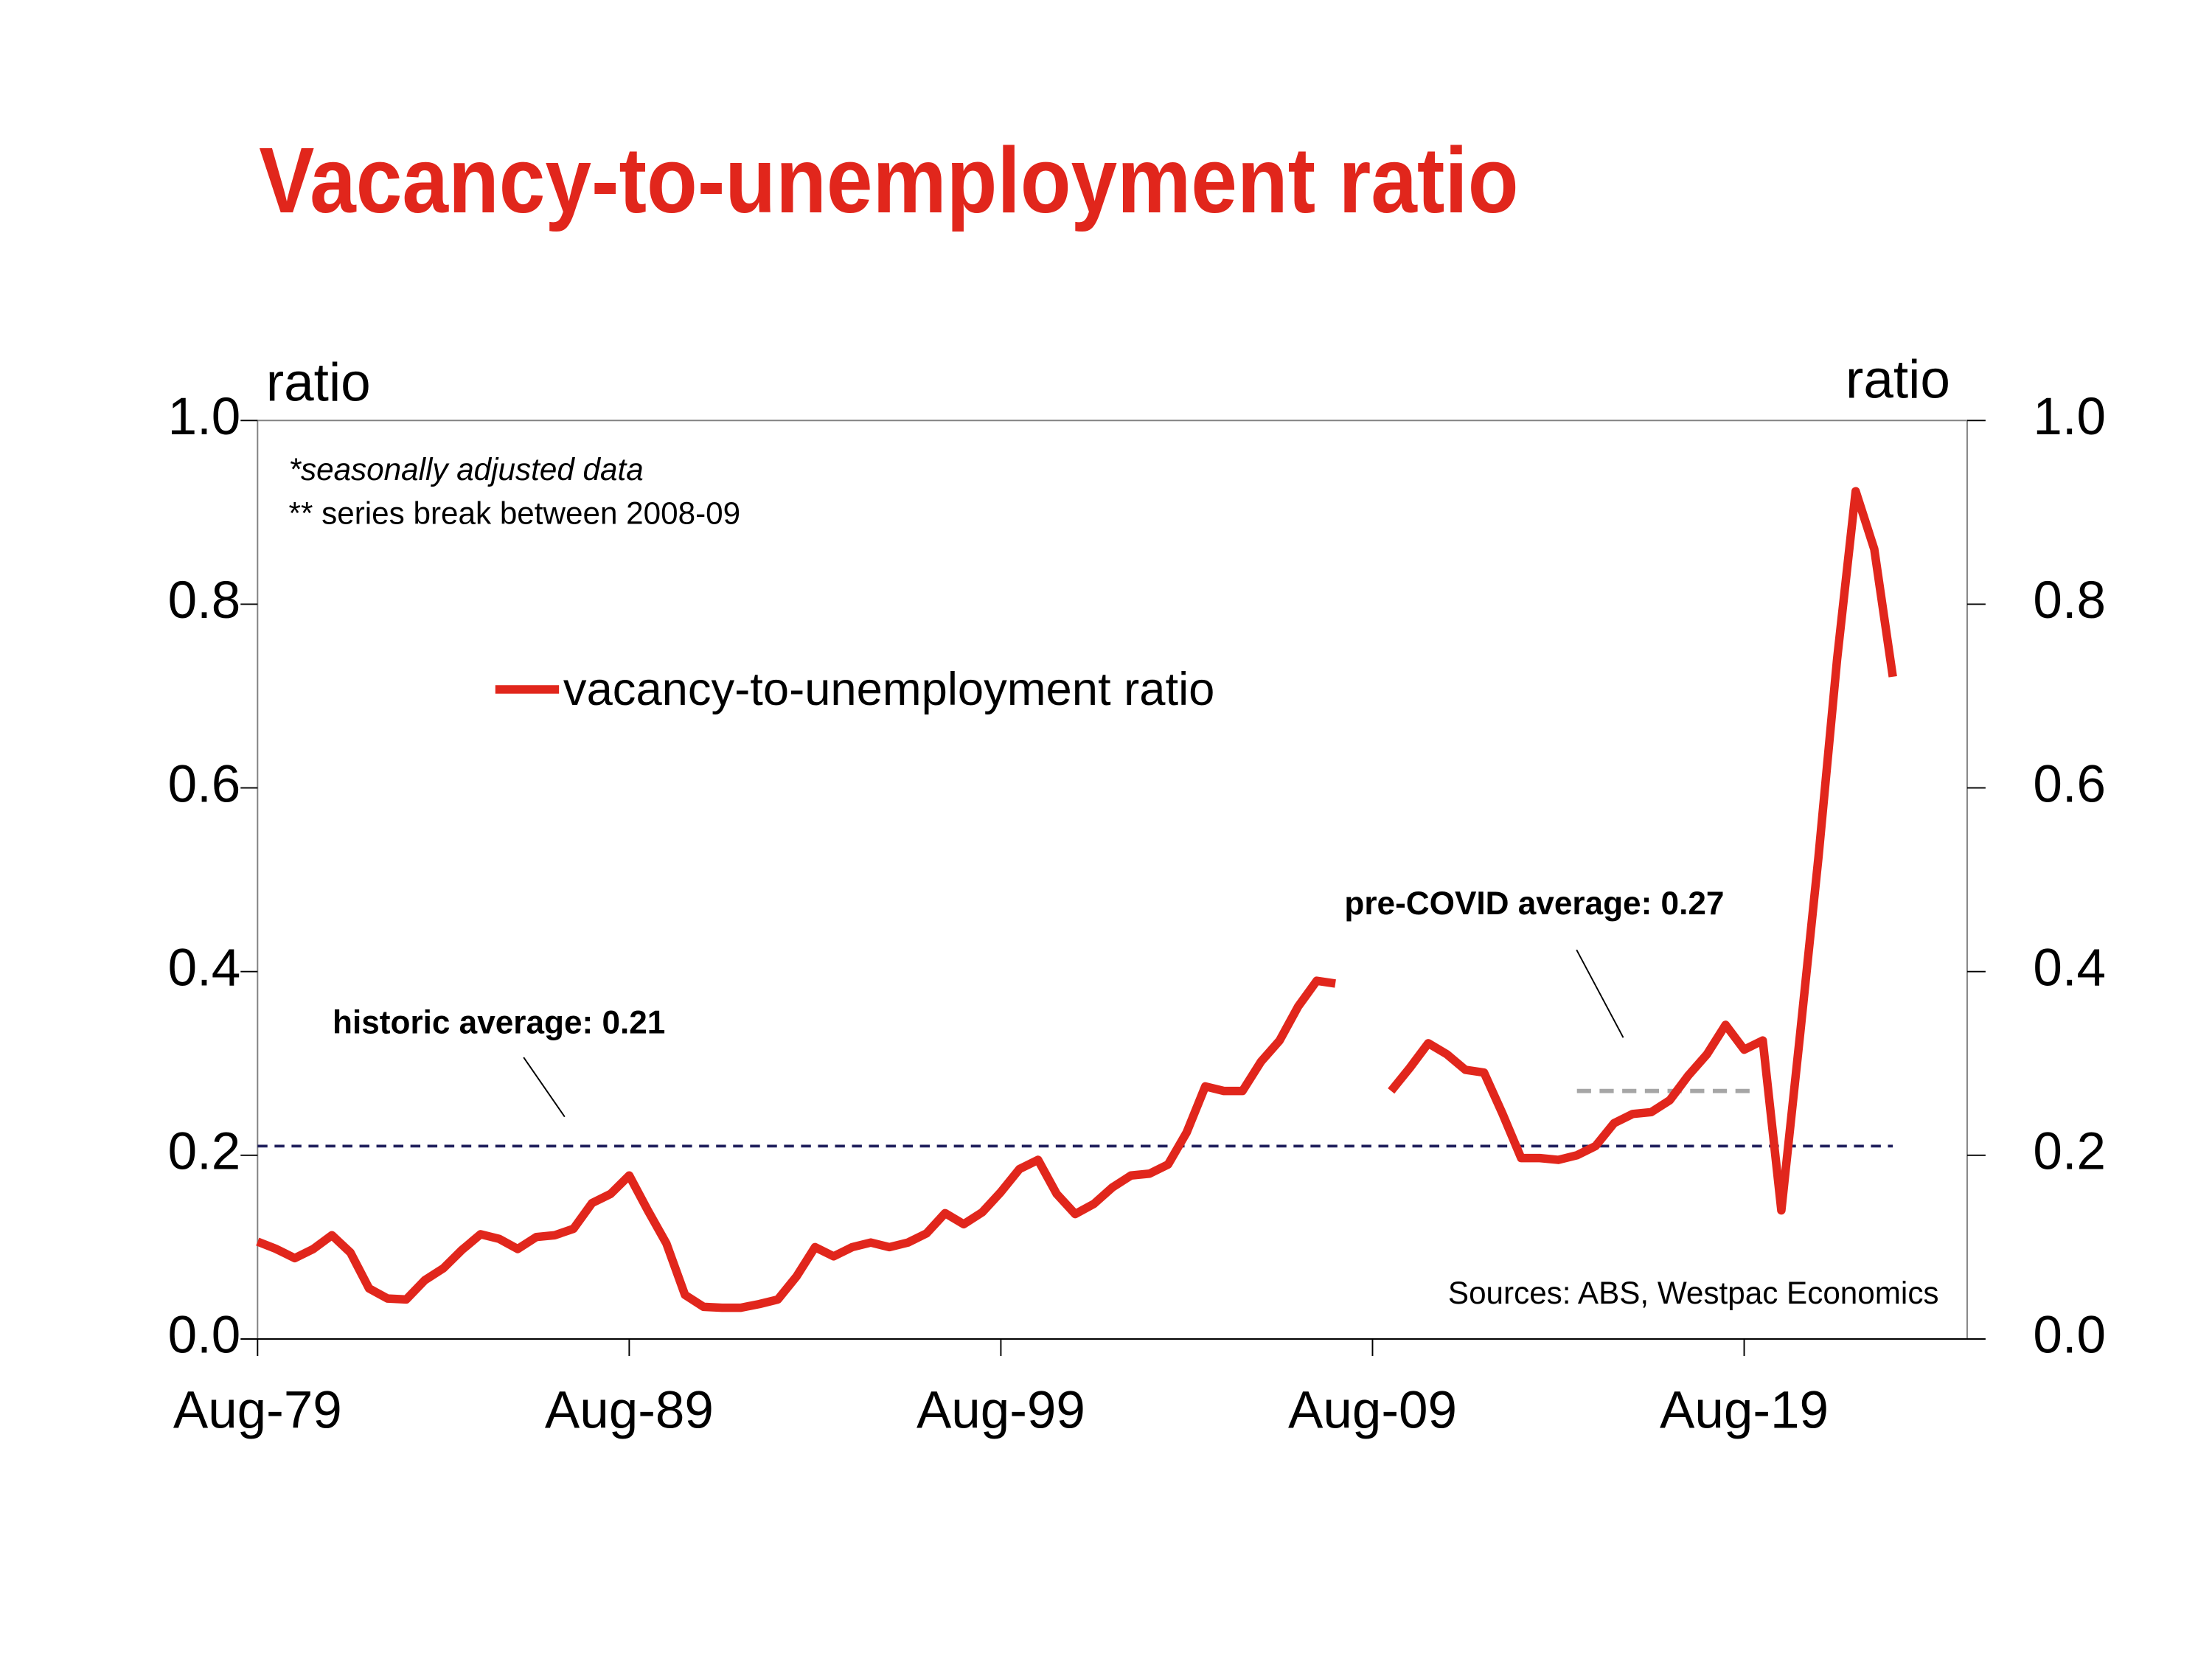 This screenshot has width=2212, height=1659. I want to click on note: *seasonally adjusted data, so click(466, 469).